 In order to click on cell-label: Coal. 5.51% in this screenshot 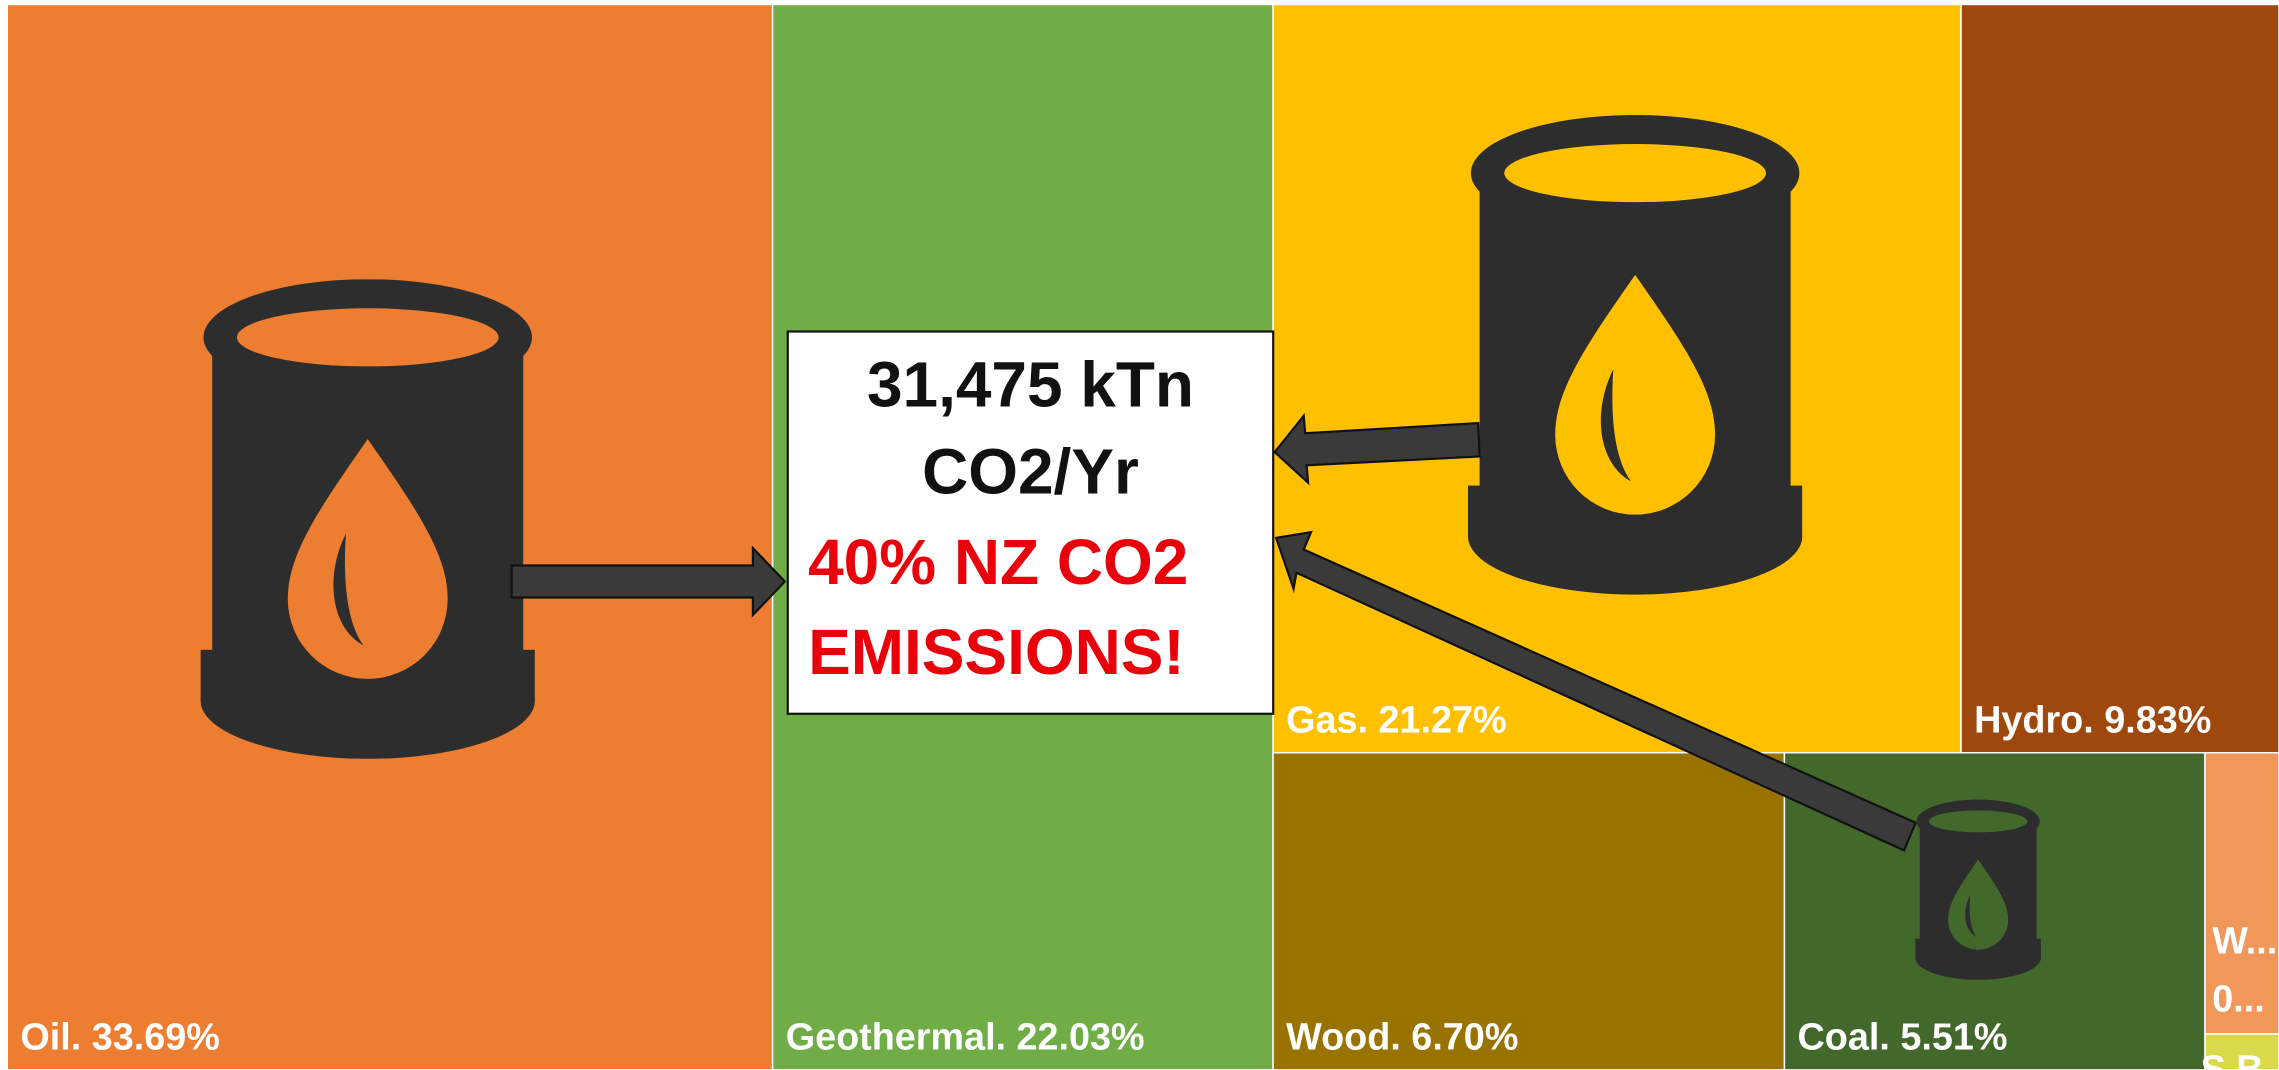, I will do `click(1903, 1038)`.